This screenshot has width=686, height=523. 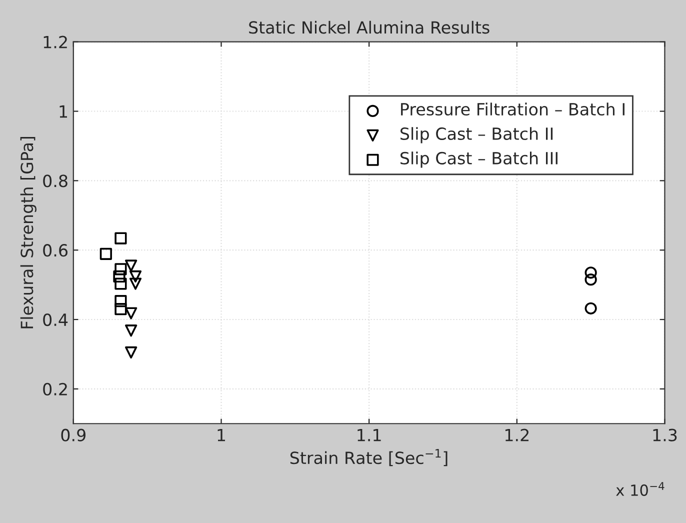 What do you see at coordinates (55, 181) in the screenshot?
I see `y-tick-label: 0.8` at bounding box center [55, 181].